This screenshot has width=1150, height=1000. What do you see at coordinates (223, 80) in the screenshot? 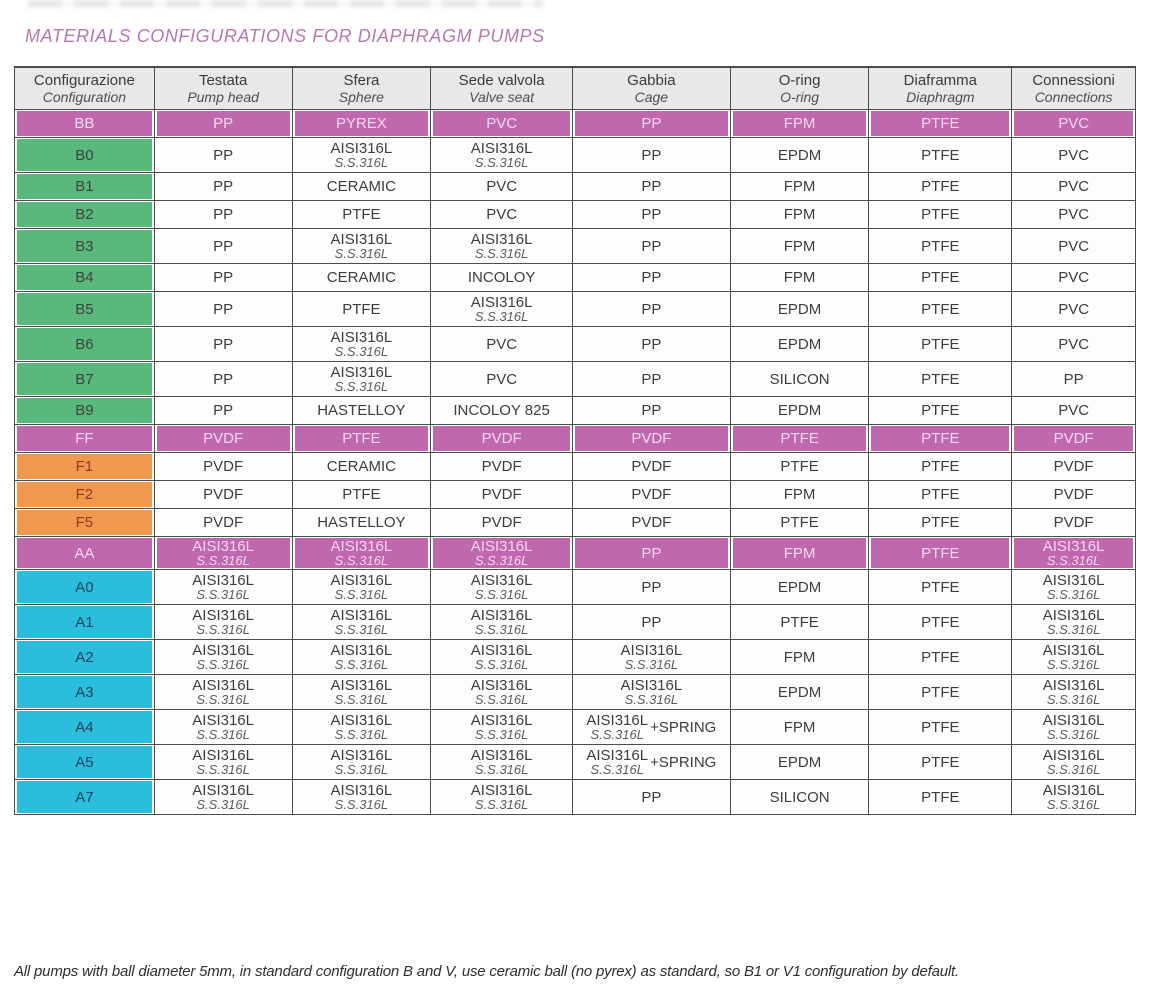
I see `column-header-italian: Testata` at bounding box center [223, 80].